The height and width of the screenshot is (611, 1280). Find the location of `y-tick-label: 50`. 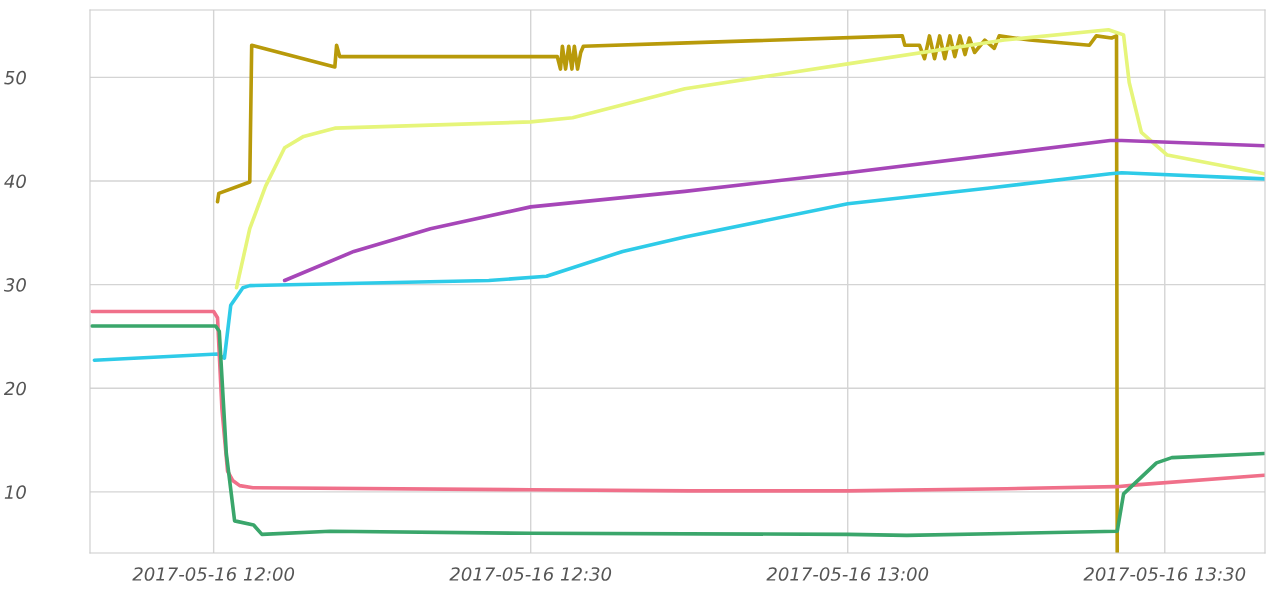

y-tick-label: 50 is located at coordinates (15, 77).